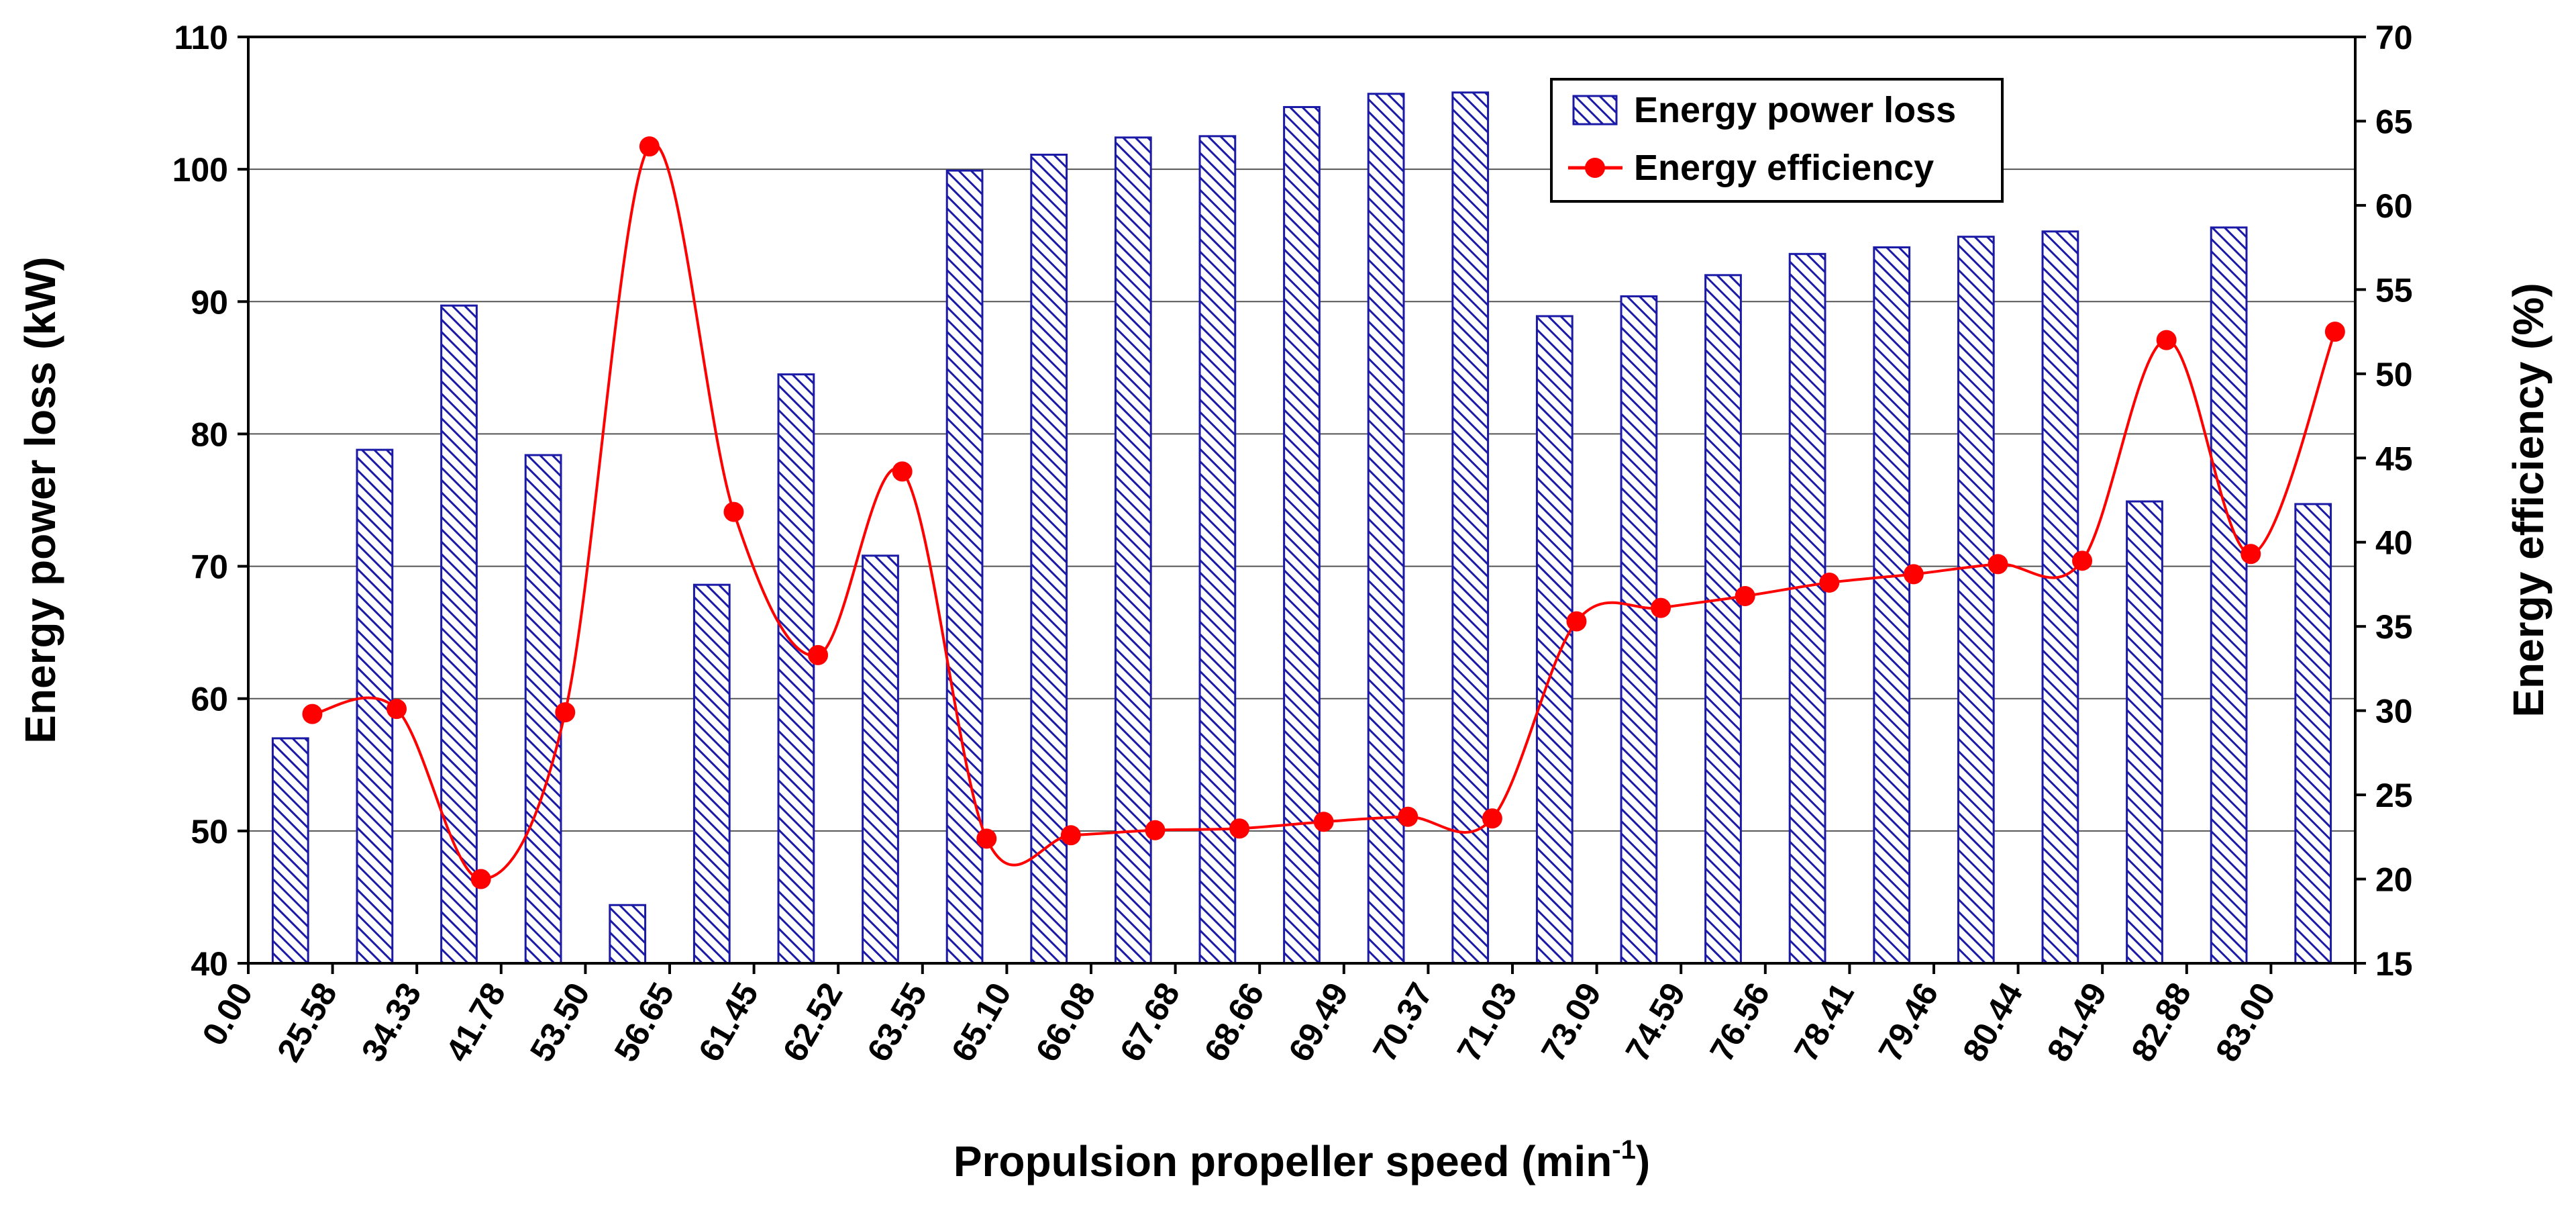 The image size is (2576, 1213). I want to click on right-tick-label-20: 20, so click(2394, 880).